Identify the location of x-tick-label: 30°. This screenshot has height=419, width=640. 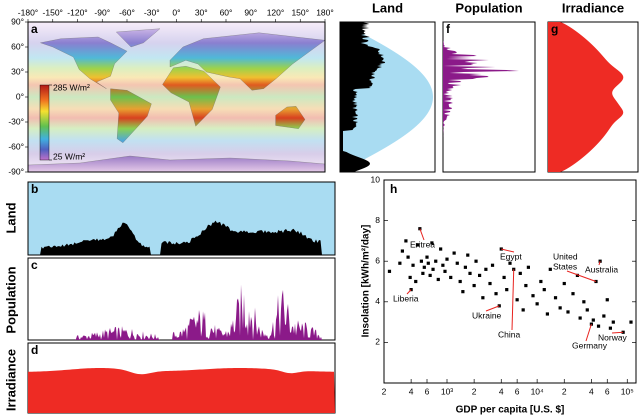
(201, 12).